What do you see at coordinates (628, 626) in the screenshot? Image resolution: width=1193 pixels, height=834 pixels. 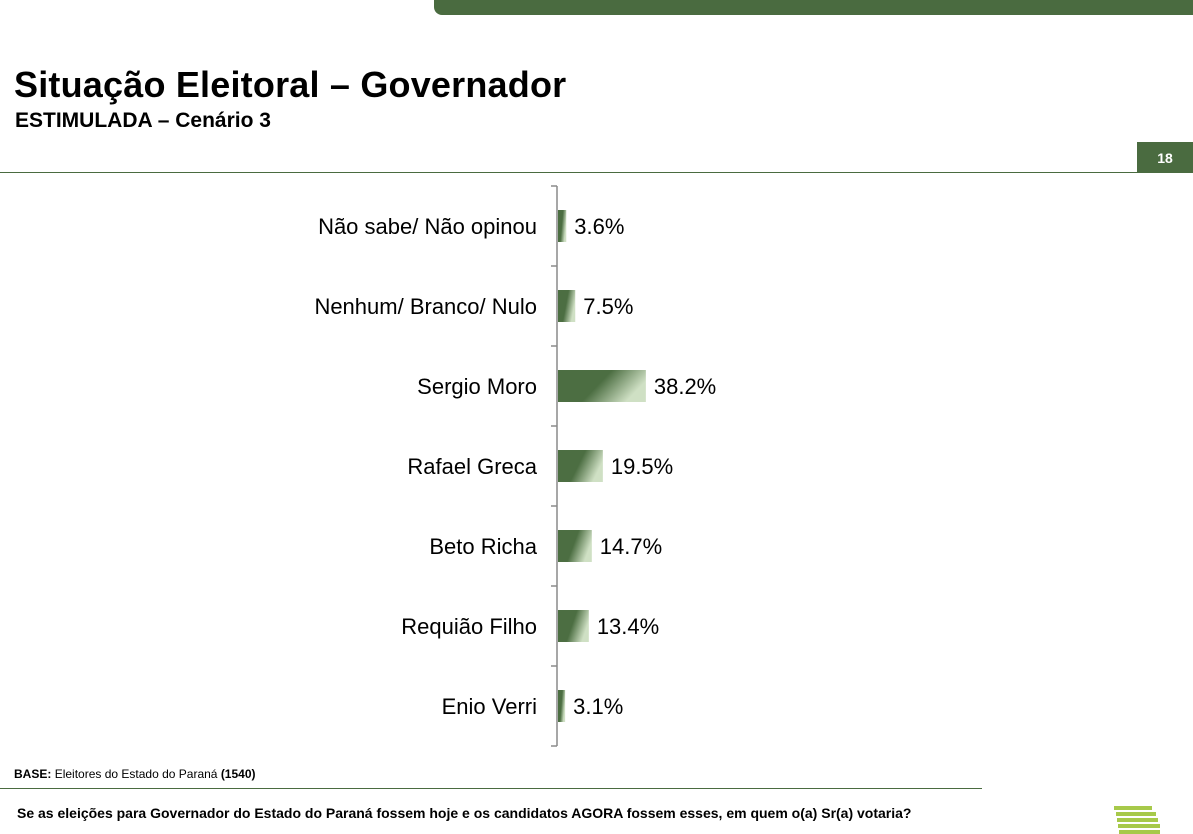 I see `data-label: 13.4%` at bounding box center [628, 626].